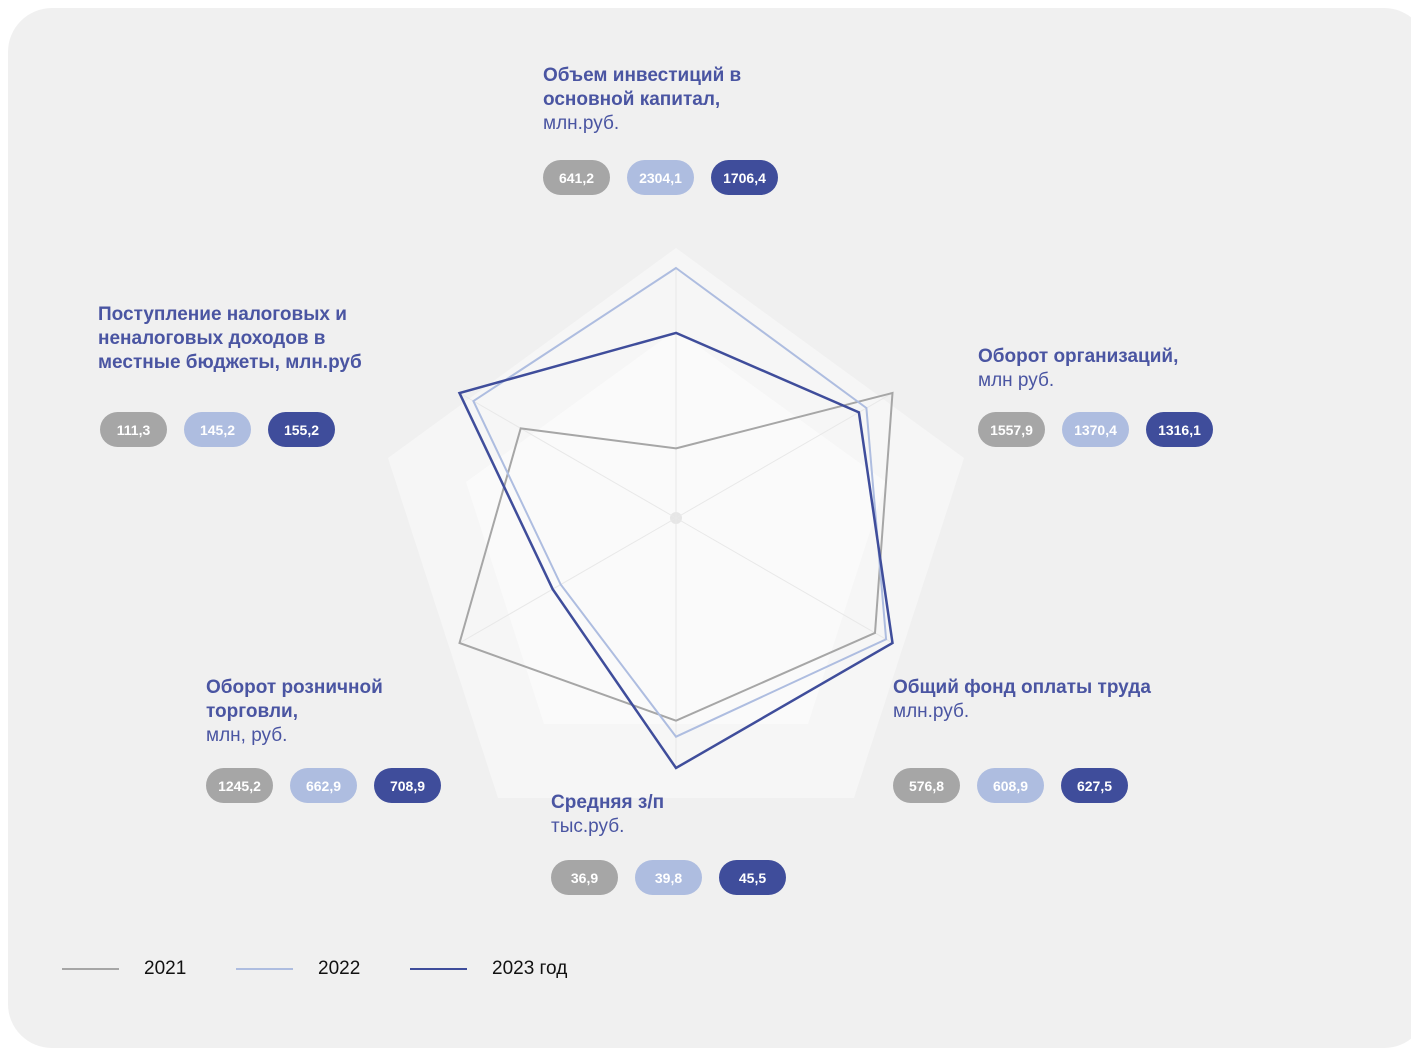 Image resolution: width=1411 pixels, height=1048 pixels. Describe the element at coordinates (584, 877) in the screenshot. I see `value-label: 36,9` at that location.